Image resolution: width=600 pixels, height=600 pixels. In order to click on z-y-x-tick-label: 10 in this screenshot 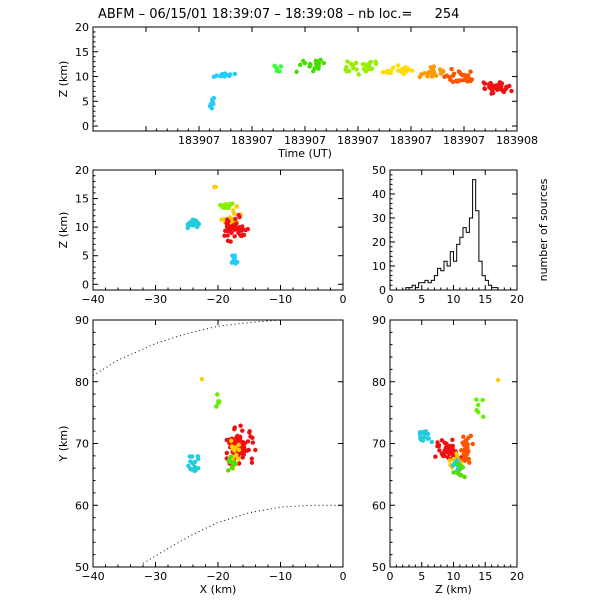, I will do `click(454, 576)`.